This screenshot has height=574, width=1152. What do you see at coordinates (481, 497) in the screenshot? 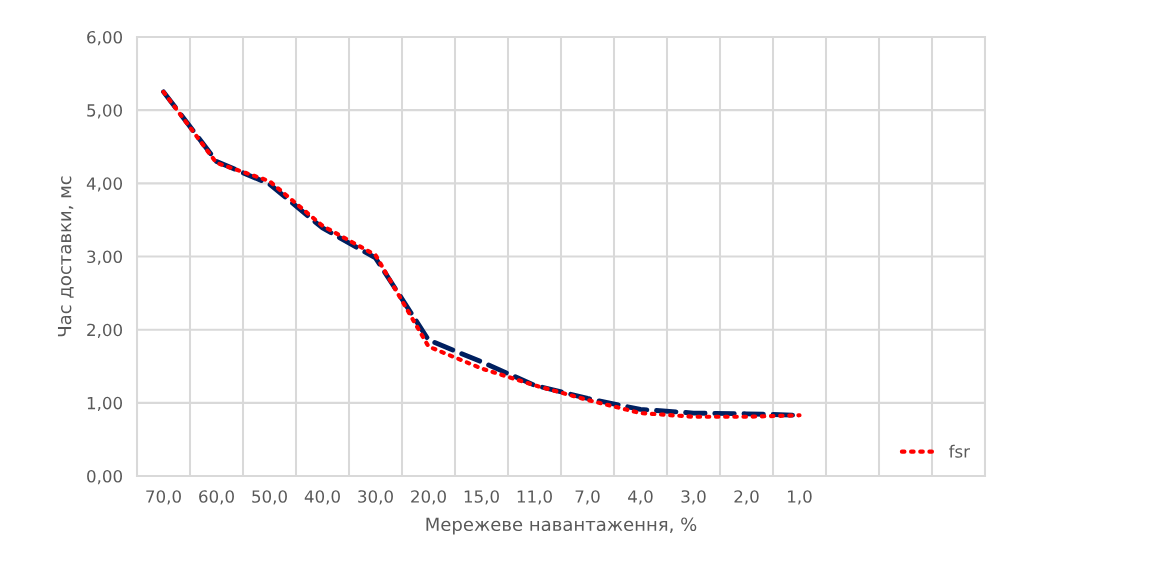
I see `x-tick-label: 15,0` at bounding box center [481, 497].